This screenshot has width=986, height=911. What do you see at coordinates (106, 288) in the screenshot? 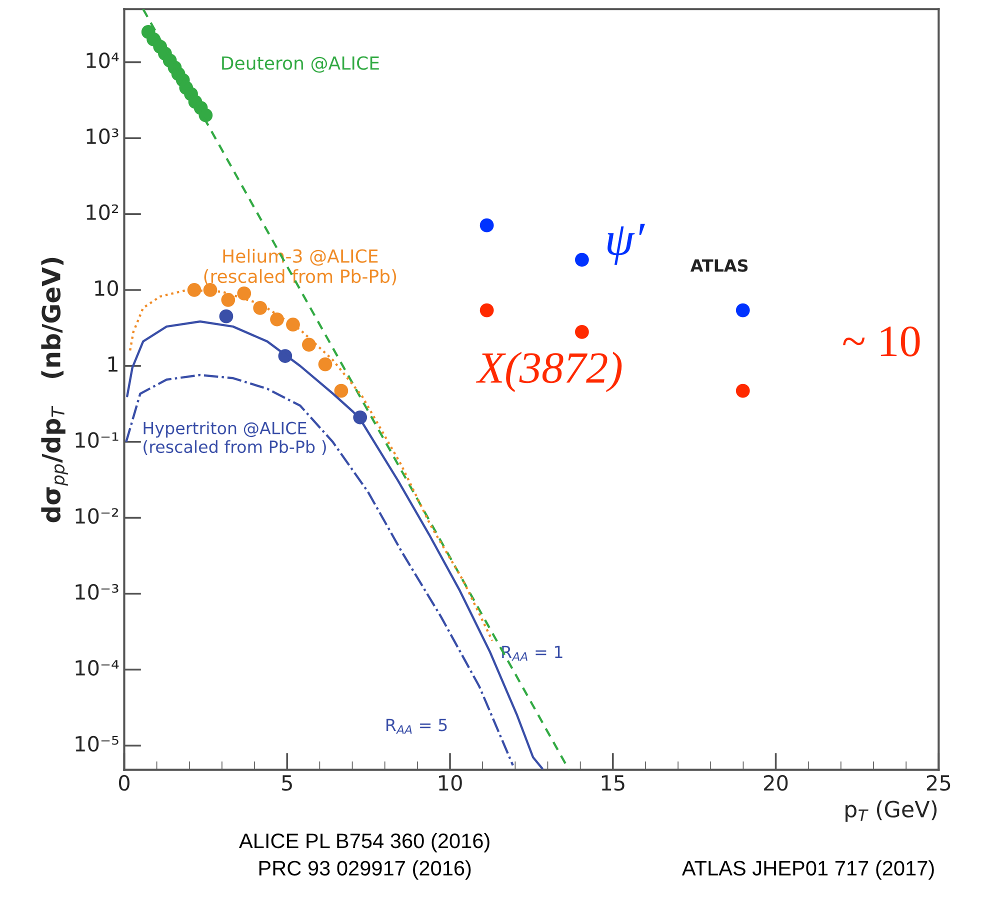
I see `y-tick-label: 10` at bounding box center [106, 288].